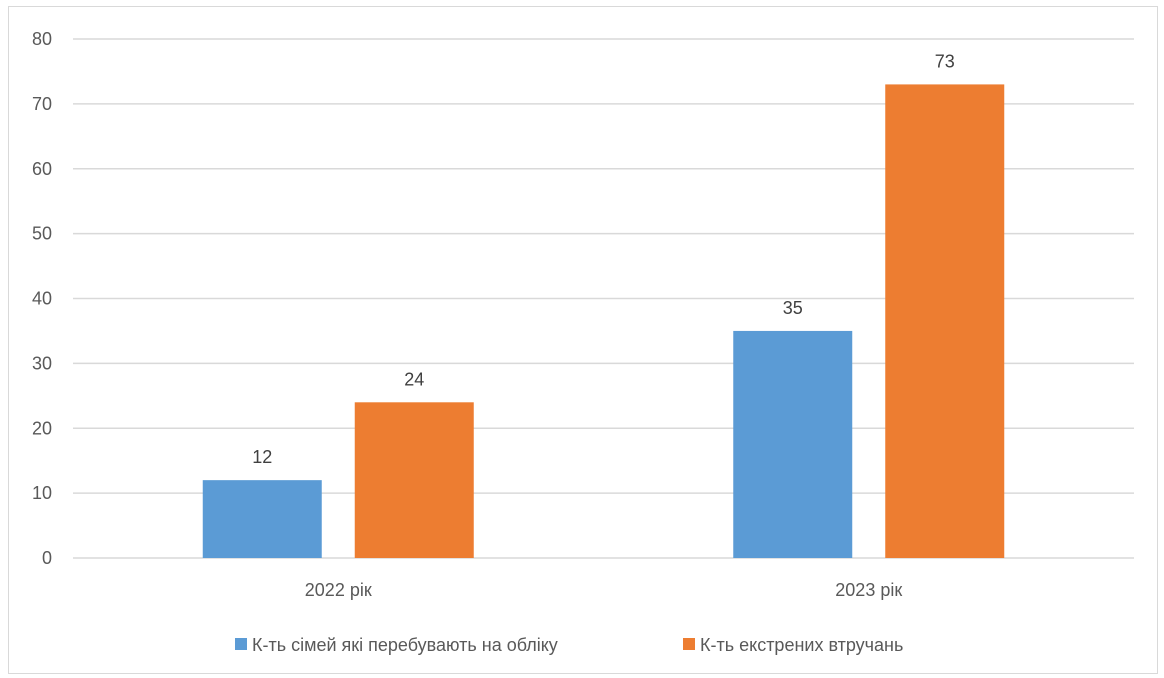  I want to click on x-category-label: 2022 рік, so click(338, 590).